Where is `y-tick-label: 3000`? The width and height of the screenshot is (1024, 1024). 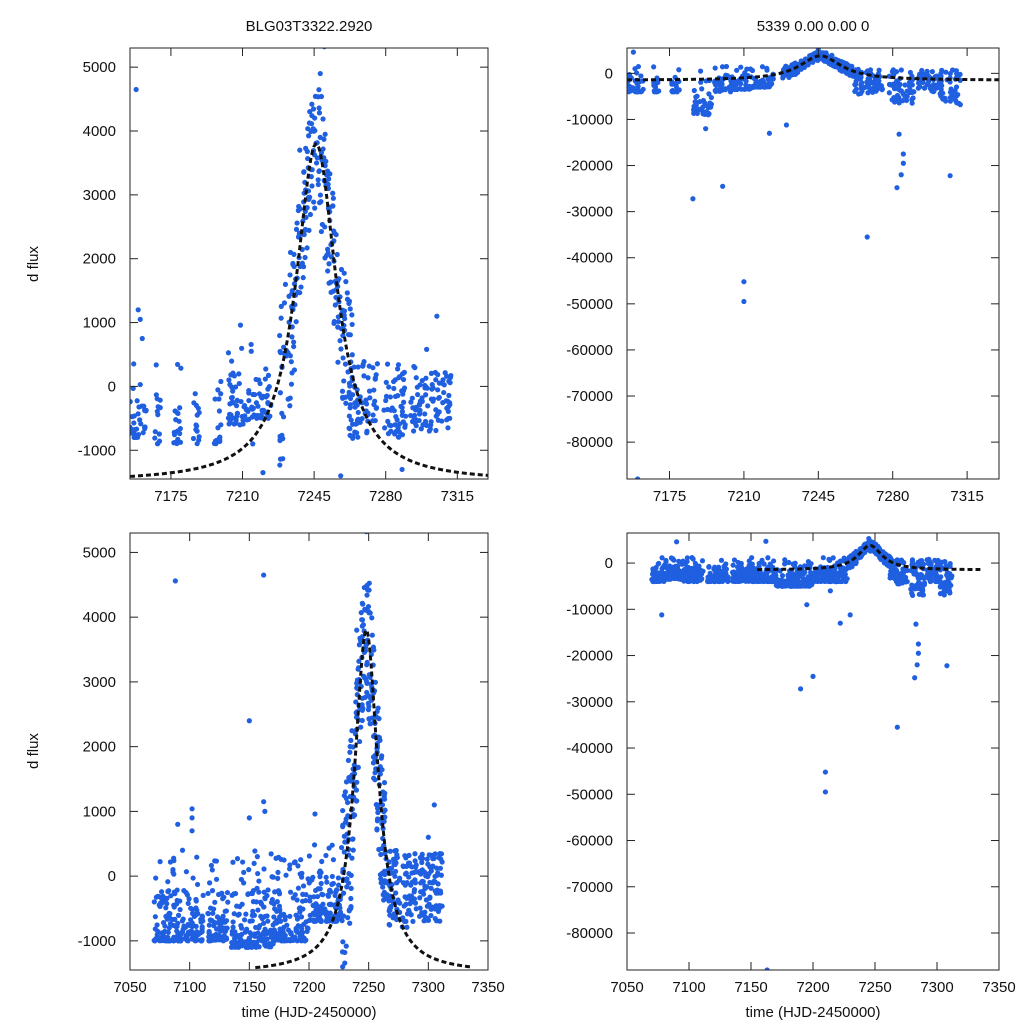 y-tick-label: 3000 is located at coordinates (99, 682).